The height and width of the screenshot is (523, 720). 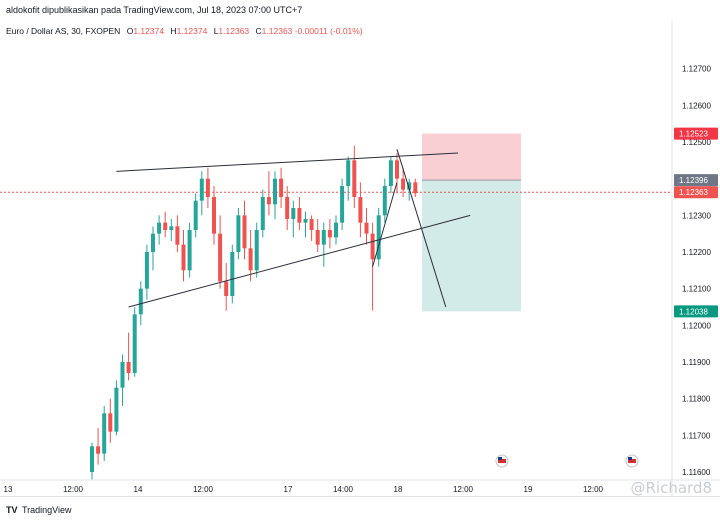 What do you see at coordinates (471, 157) in the screenshot?
I see `stop-loss-zone` at bounding box center [471, 157].